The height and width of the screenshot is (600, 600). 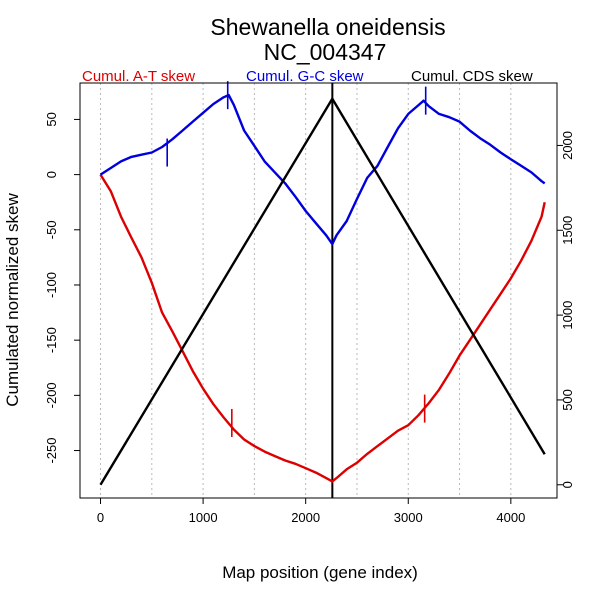 I want to click on y-tick-label: -150, so click(x=51, y=340).